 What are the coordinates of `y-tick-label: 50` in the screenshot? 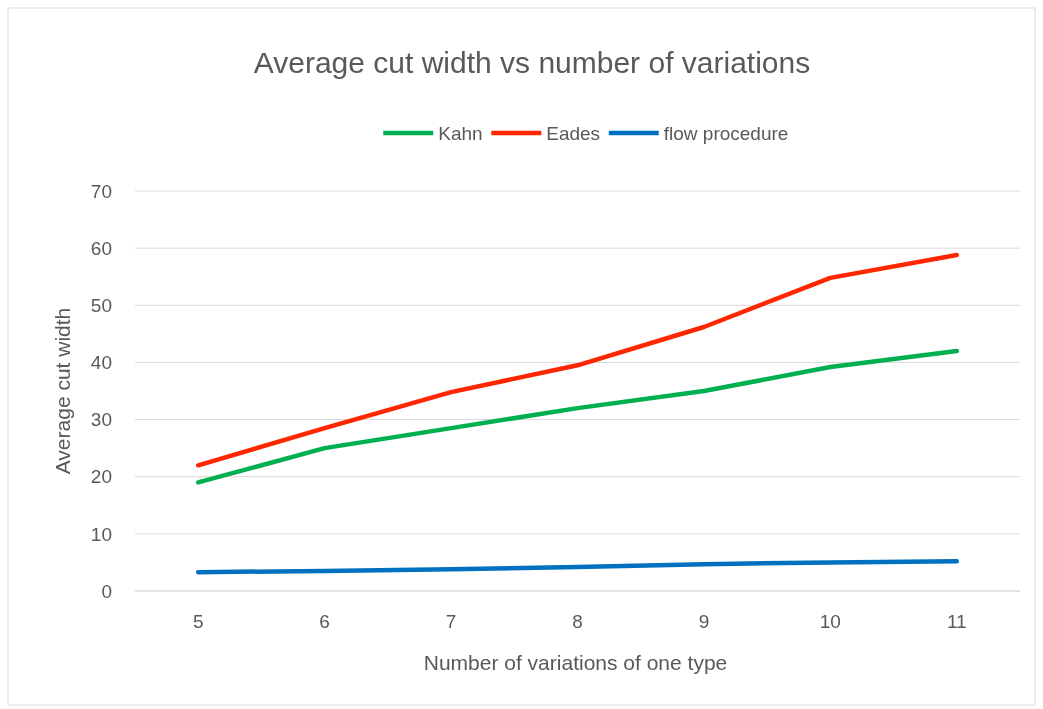 It's located at (101, 305).